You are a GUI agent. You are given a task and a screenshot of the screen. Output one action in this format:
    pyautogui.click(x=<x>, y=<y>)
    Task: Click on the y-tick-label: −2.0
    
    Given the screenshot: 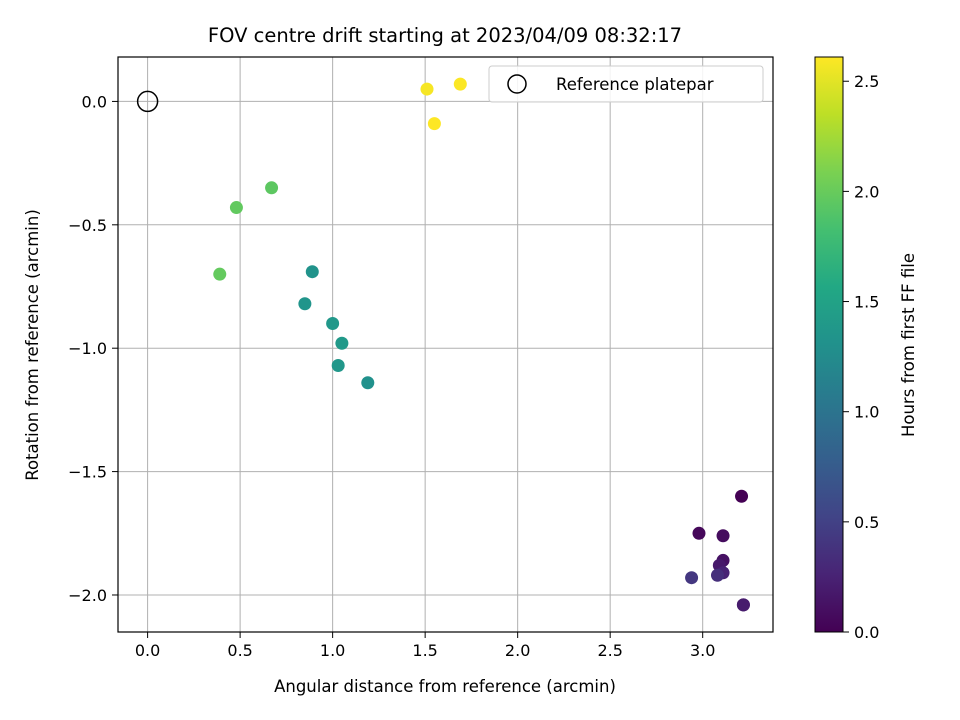 What is the action you would take?
    pyautogui.click(x=87, y=595)
    